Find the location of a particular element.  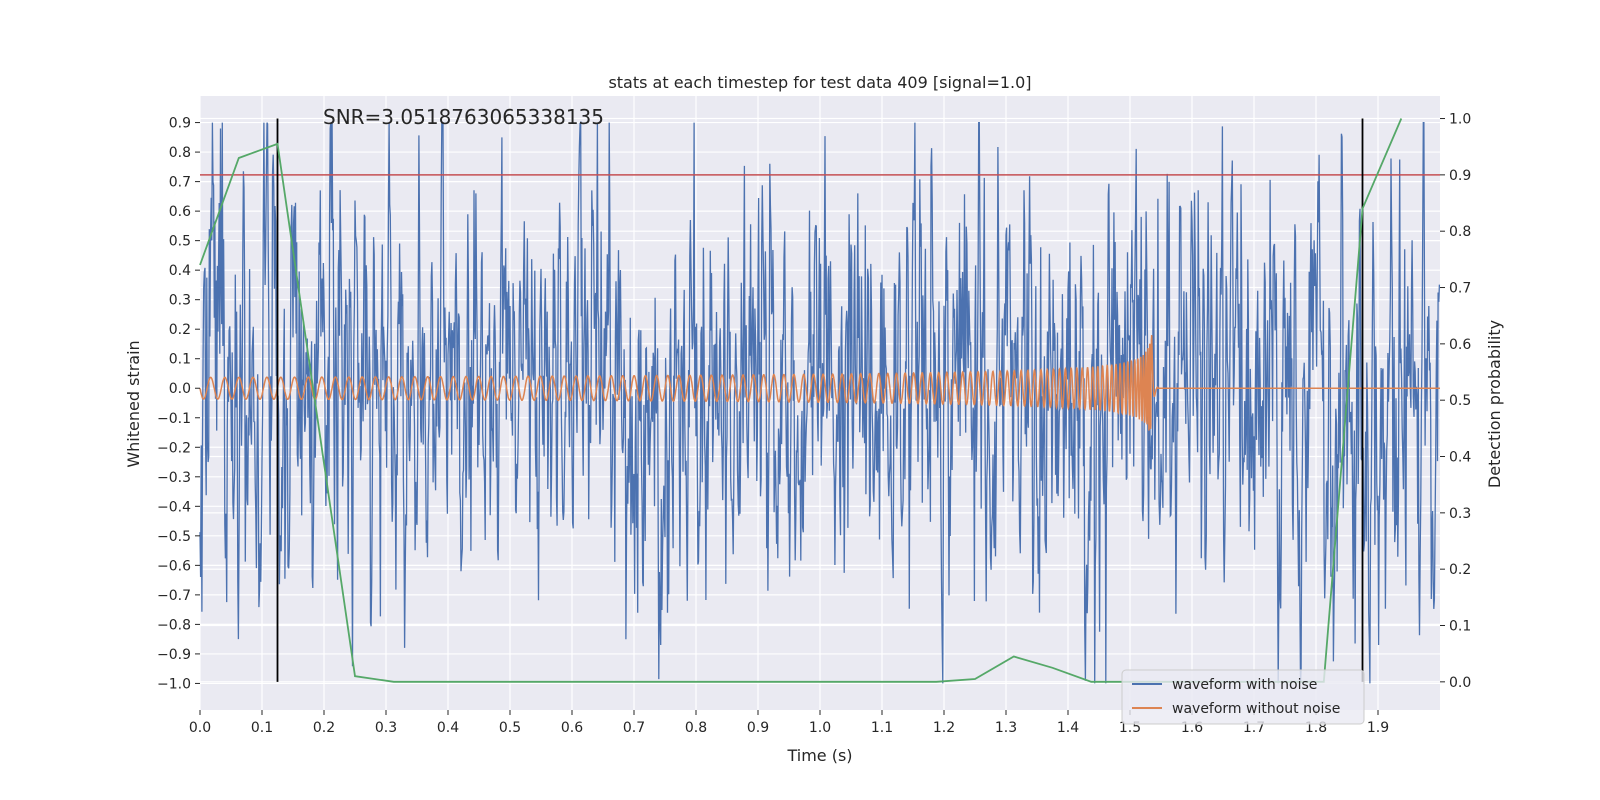

x-tick-label-2: 0.2 is located at coordinates (324, 728).